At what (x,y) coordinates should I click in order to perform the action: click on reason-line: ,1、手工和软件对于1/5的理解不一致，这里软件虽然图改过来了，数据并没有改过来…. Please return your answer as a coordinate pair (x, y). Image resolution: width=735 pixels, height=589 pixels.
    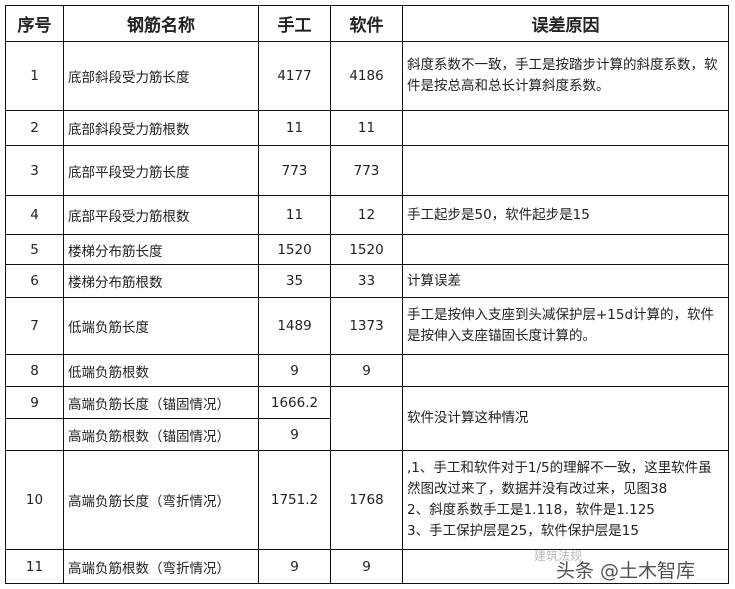
    Looking at the image, I should click on (559, 478).